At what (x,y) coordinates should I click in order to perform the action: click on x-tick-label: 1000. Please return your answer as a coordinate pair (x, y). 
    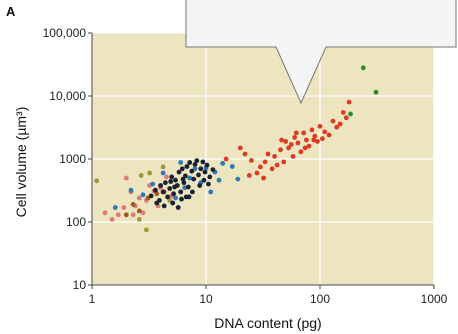
    Looking at the image, I should click on (434, 299).